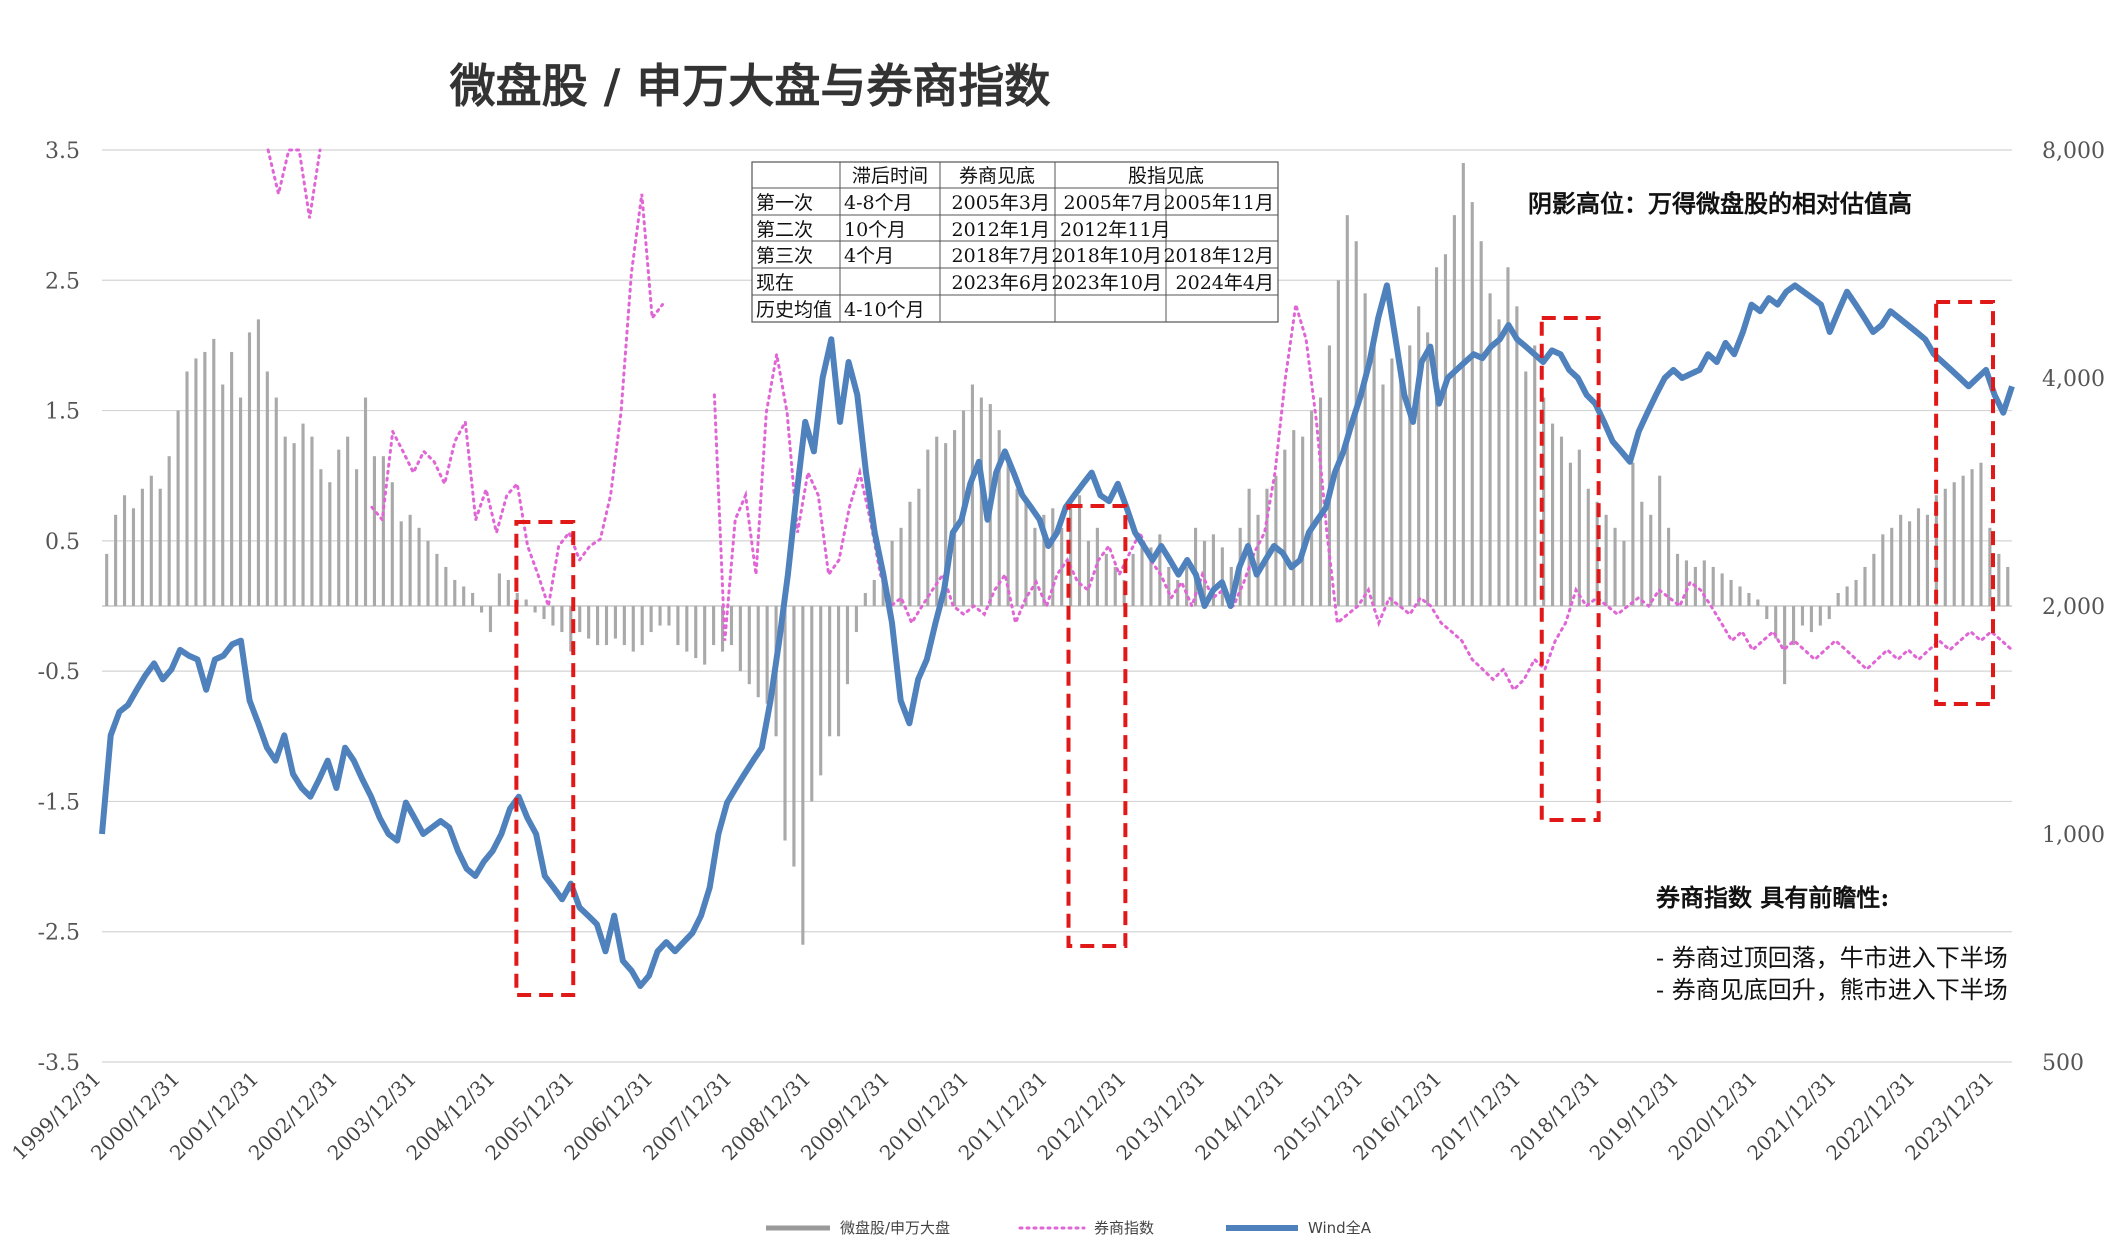 This screenshot has height=1246, width=2124. What do you see at coordinates (1115, 230) in the screenshot?
I see `table-row2-index1: 2012年11月` at bounding box center [1115, 230].